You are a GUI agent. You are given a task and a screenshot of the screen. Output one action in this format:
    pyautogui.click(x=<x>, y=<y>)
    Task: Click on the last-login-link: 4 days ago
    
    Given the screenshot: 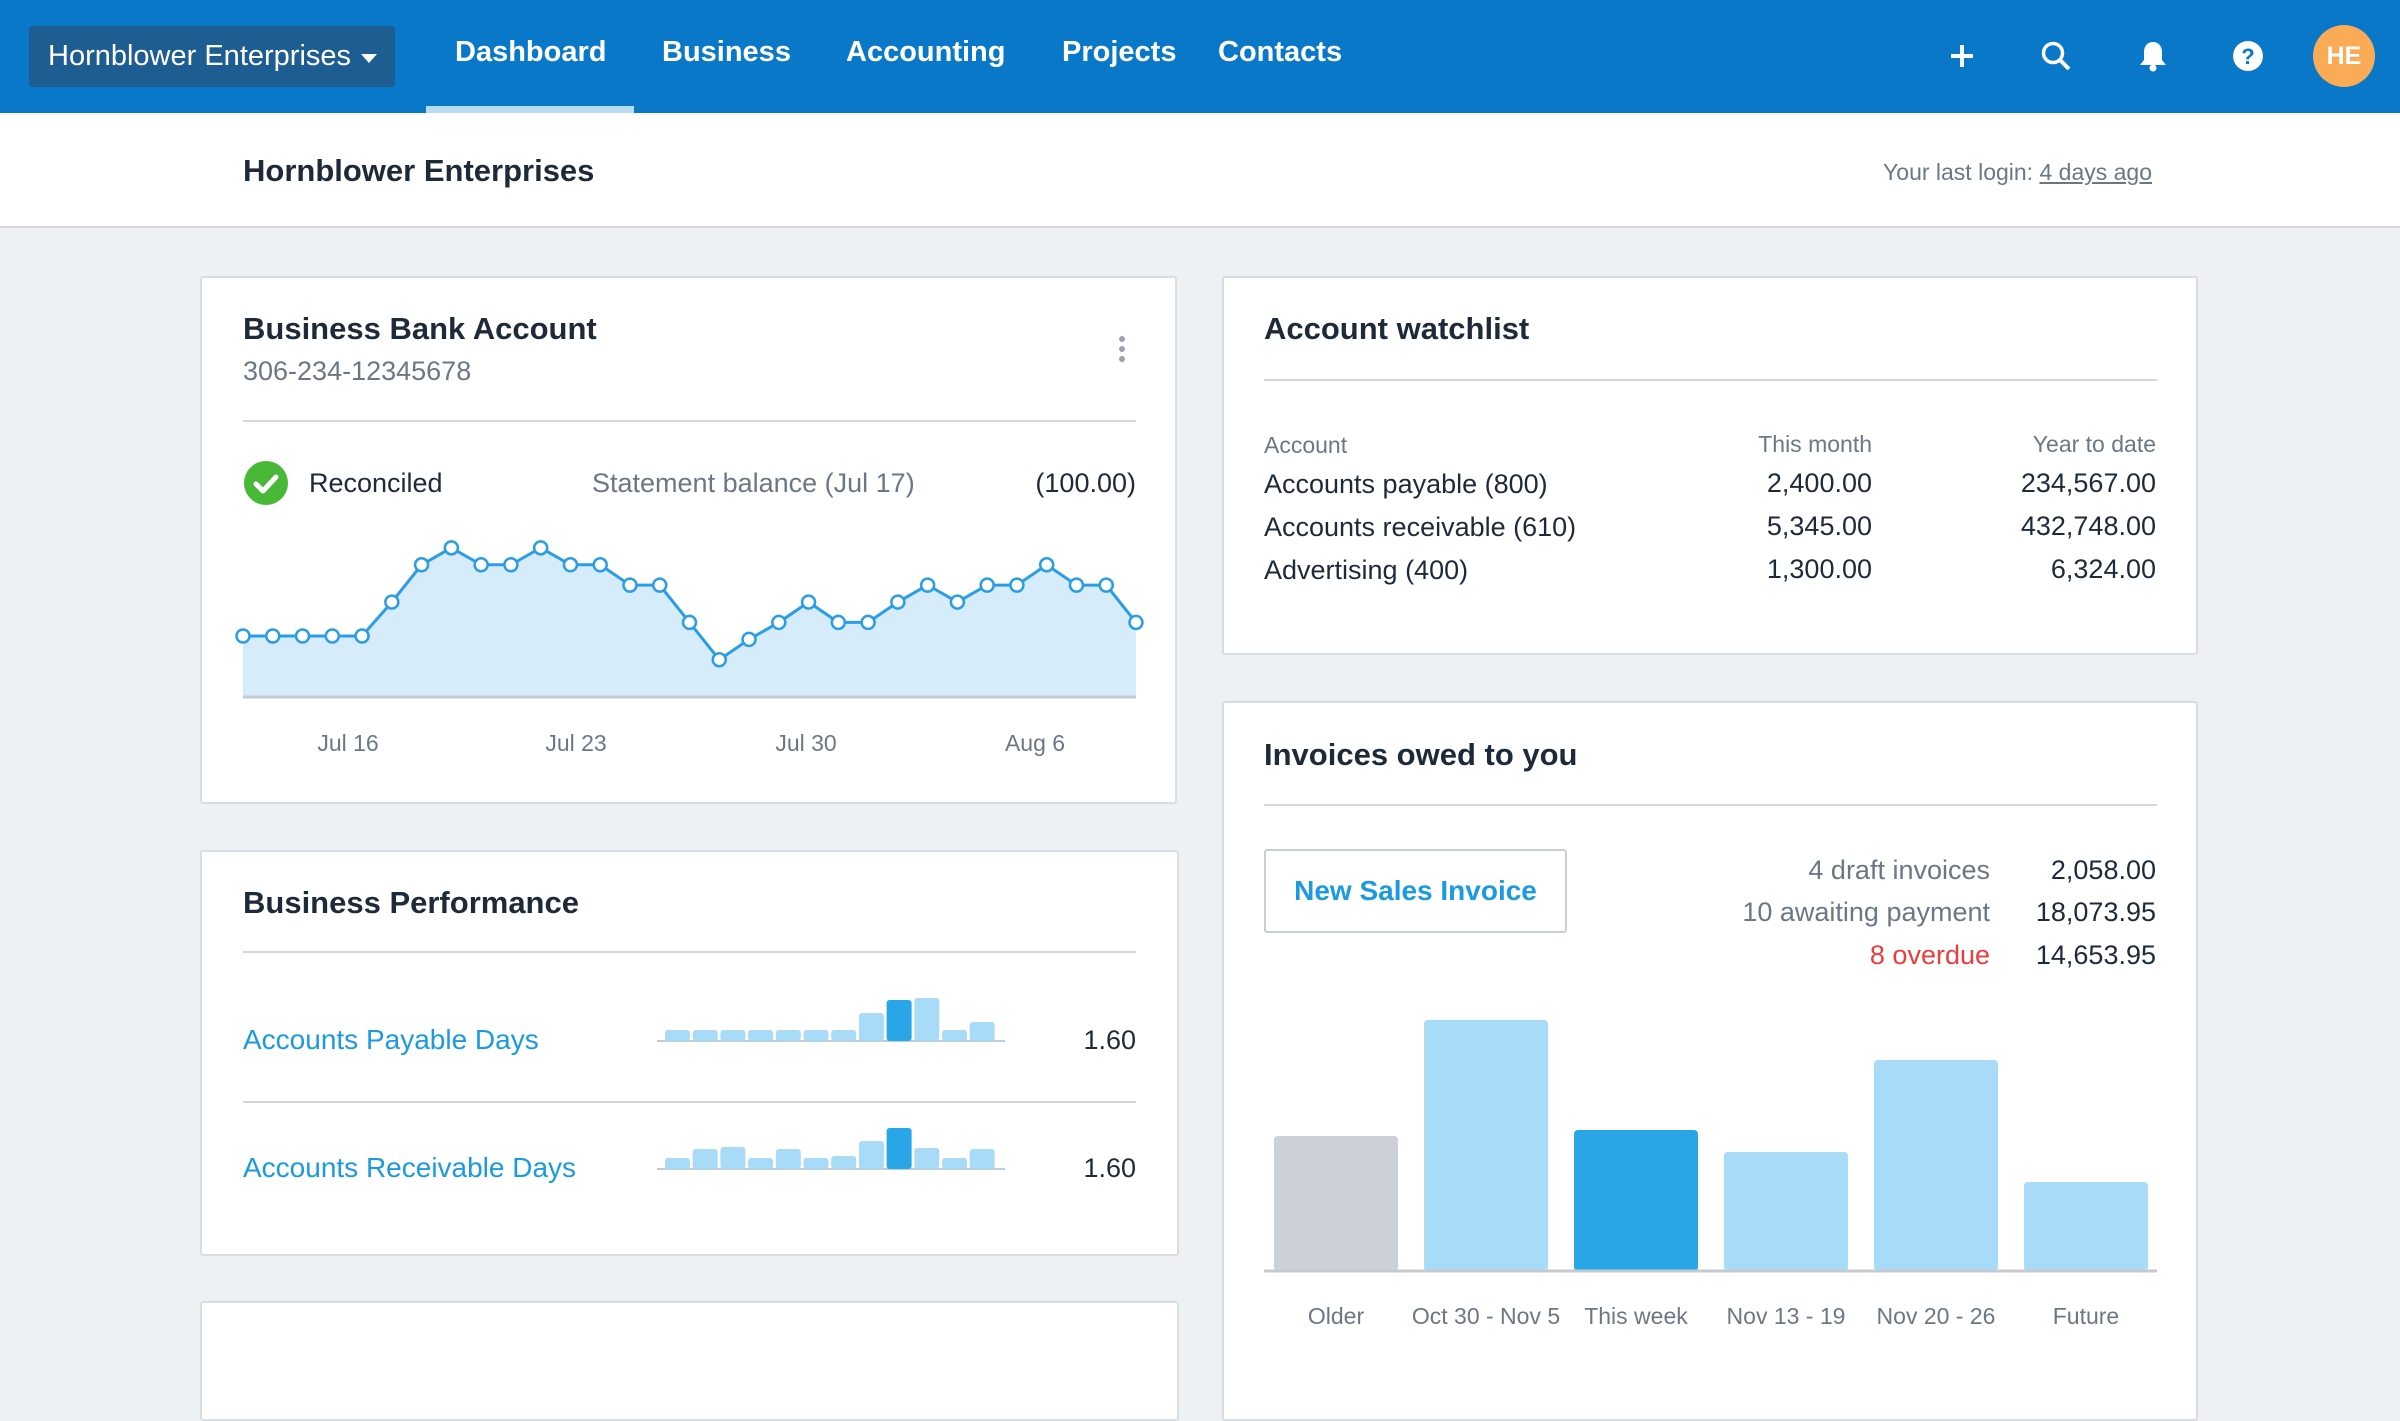 What is the action you would take?
    pyautogui.click(x=2095, y=172)
    